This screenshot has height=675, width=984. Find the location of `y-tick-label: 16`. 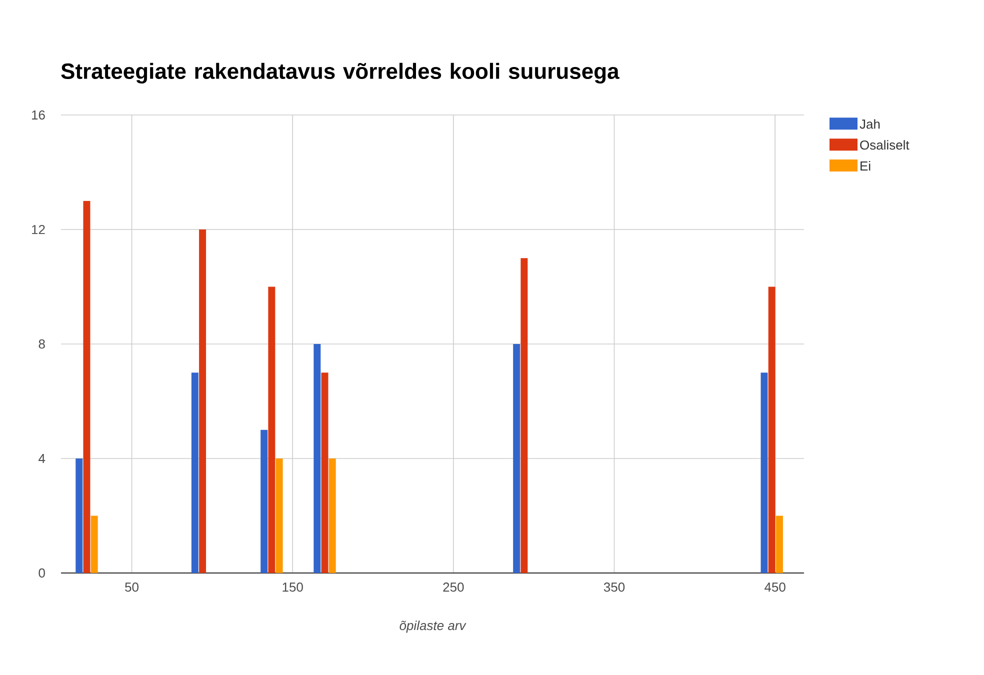

y-tick-label: 16 is located at coordinates (38, 115).